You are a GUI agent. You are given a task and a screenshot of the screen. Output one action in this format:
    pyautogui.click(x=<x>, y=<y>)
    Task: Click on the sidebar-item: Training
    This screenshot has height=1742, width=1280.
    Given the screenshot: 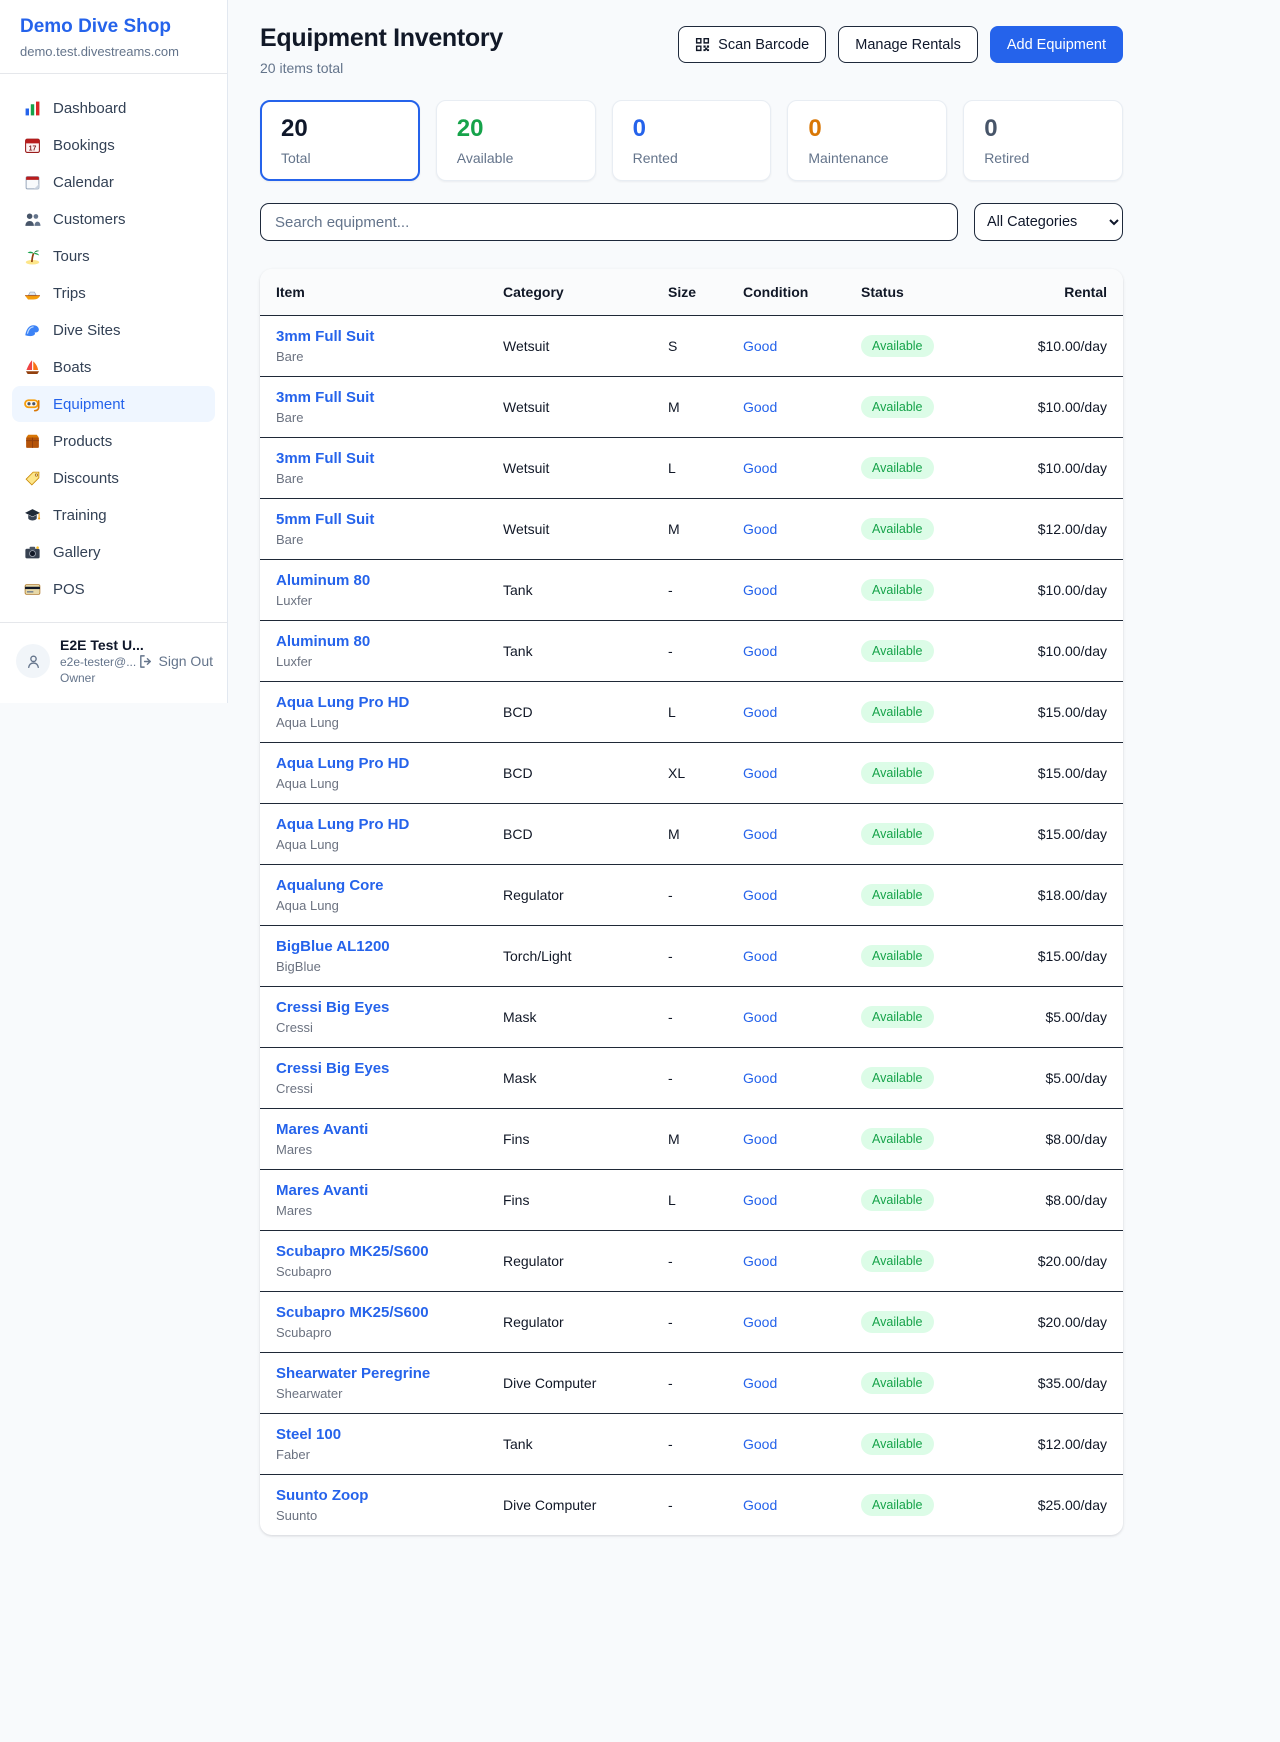 What is the action you would take?
    pyautogui.click(x=113, y=515)
    